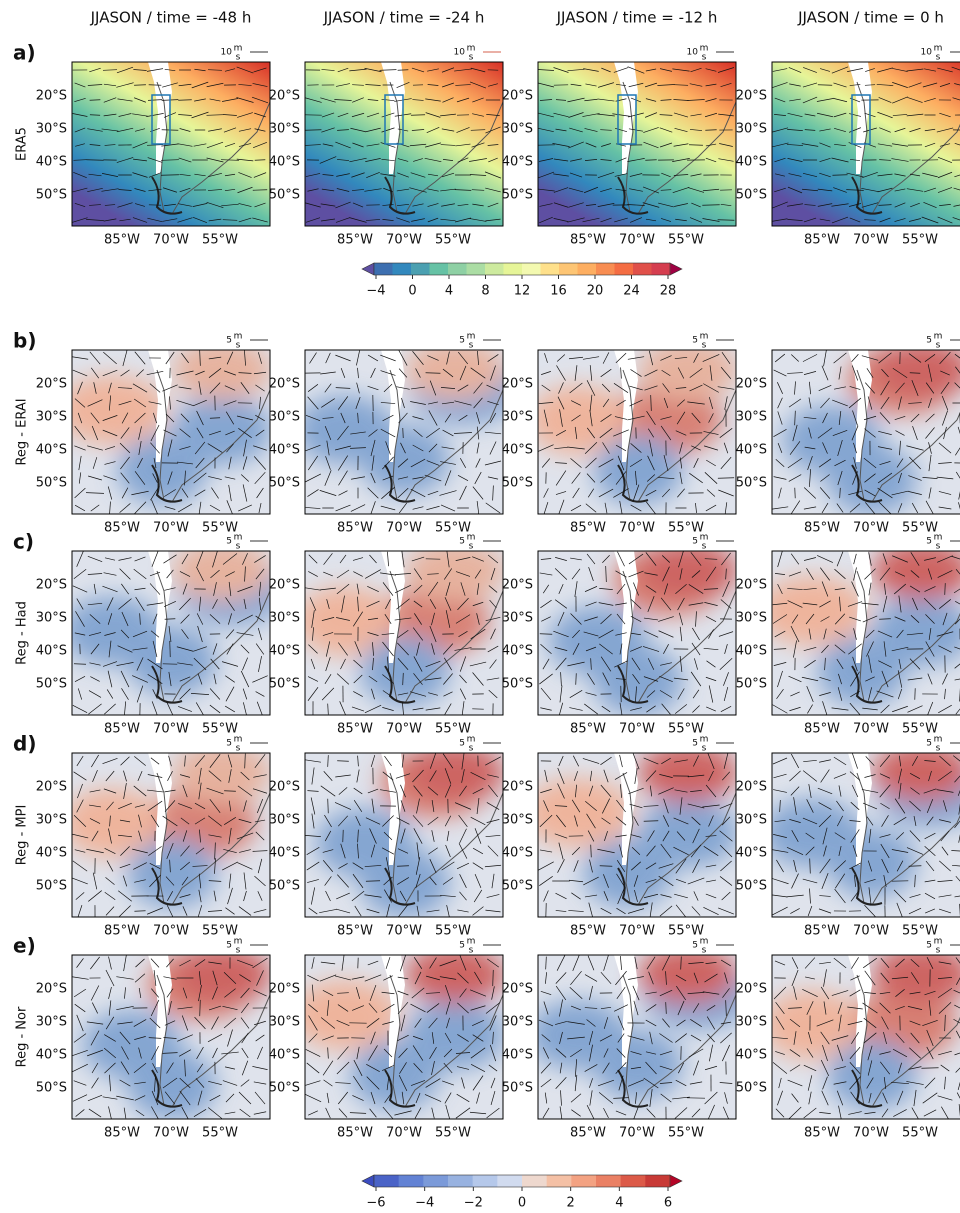  Describe the element at coordinates (449, 291) in the screenshot. I see `colorbar-label: 4` at that location.